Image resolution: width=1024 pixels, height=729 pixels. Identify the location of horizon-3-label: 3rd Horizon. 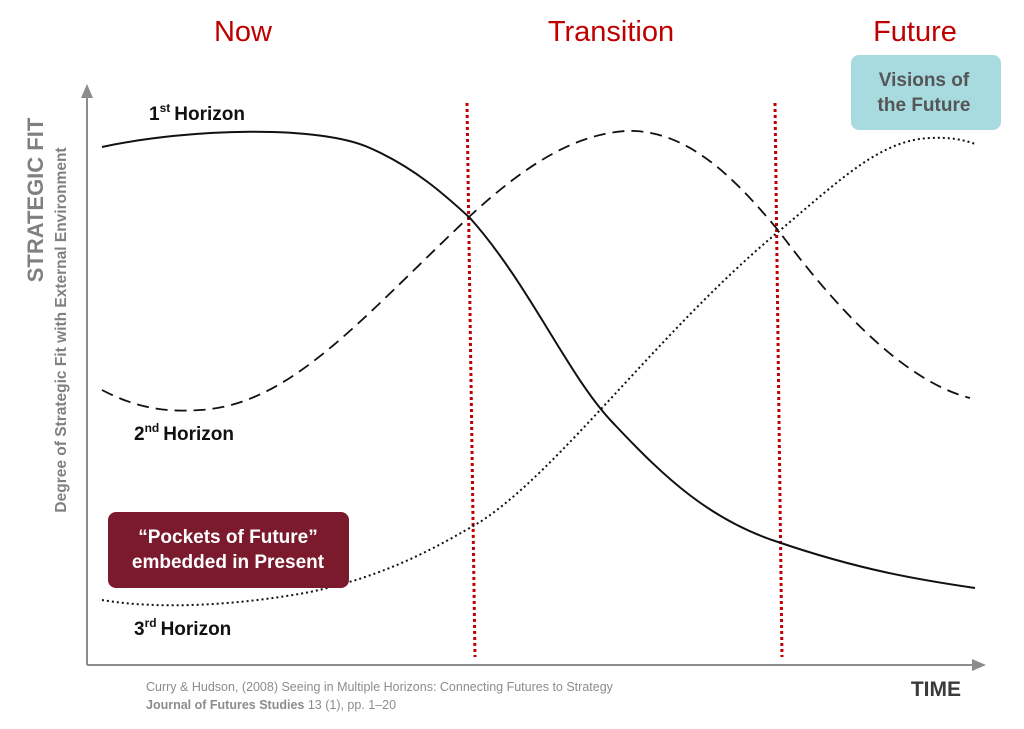
(182, 628).